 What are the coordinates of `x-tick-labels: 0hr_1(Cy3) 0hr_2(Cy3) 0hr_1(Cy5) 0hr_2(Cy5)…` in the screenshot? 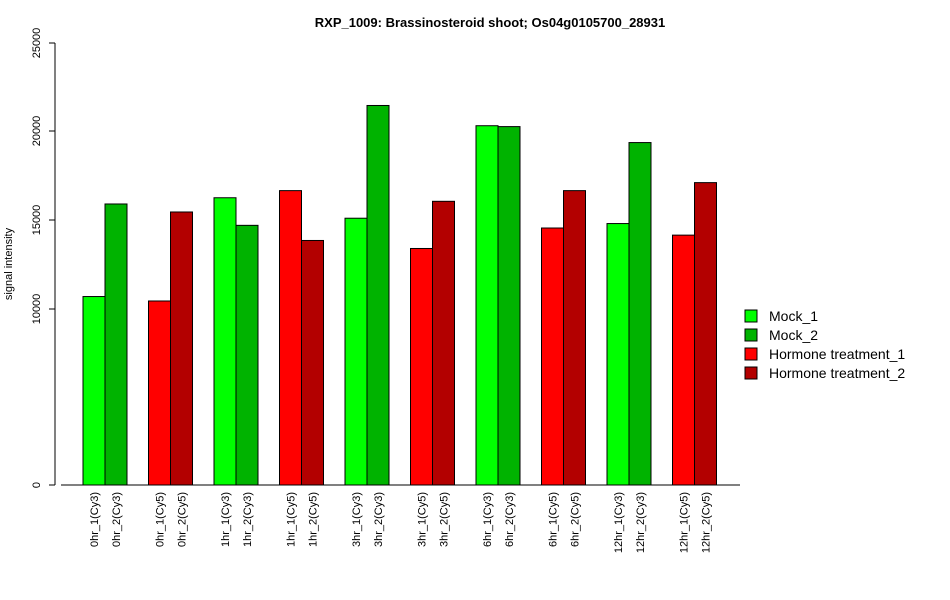 It's located at (401, 522).